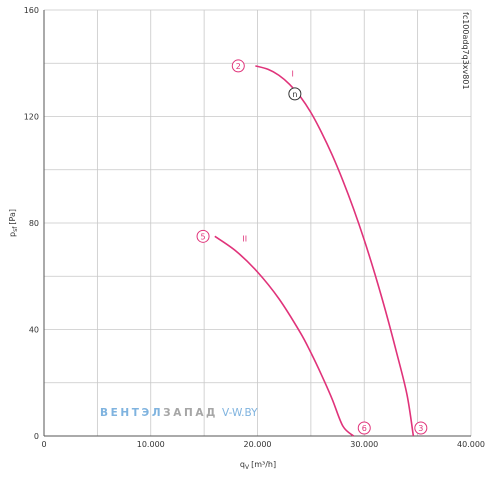 This screenshot has height=480, width=495. I want to click on y-tick-label: 80, so click(34, 223).